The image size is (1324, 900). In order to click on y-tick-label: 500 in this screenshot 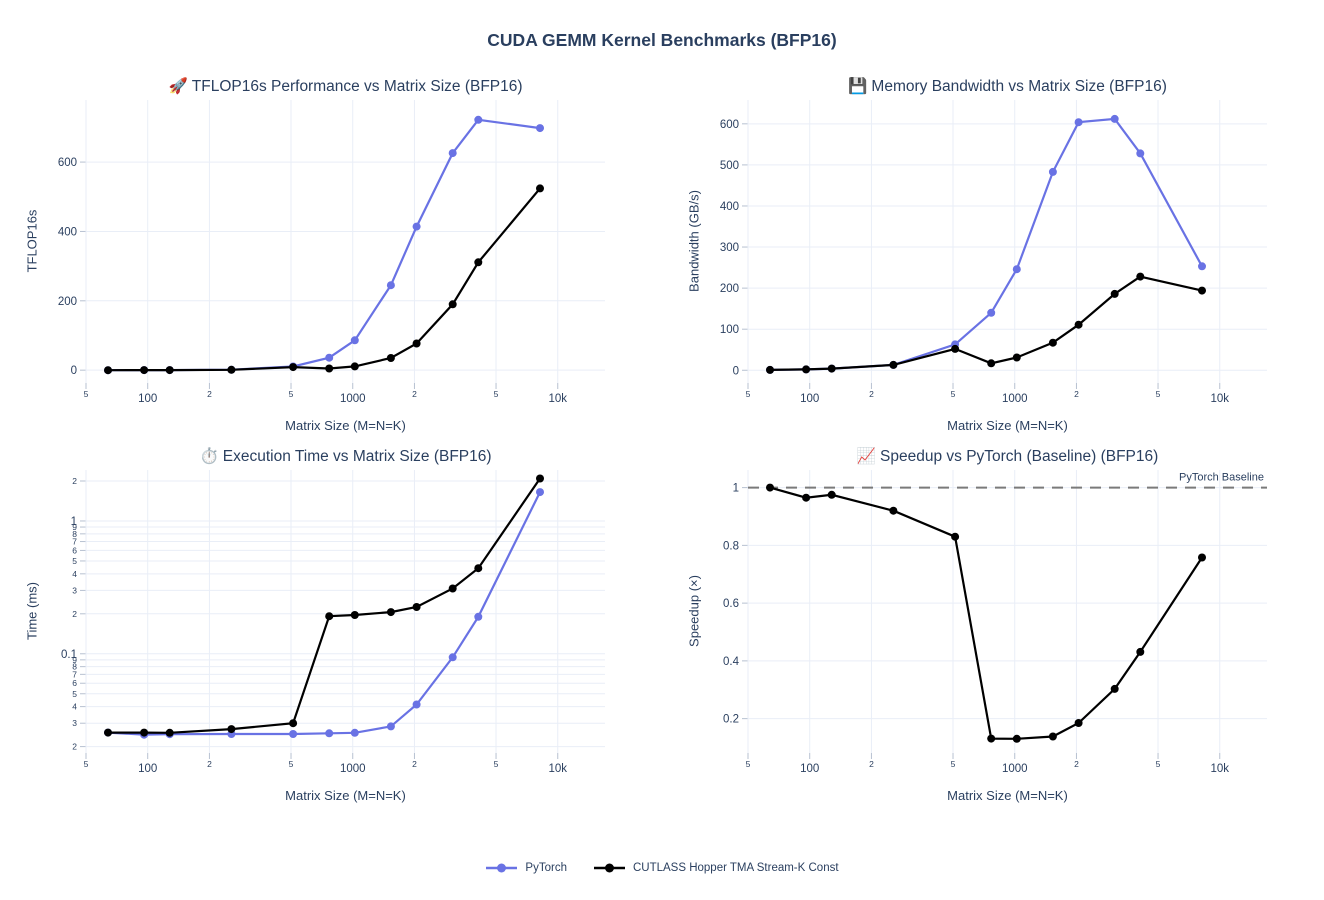, I will do `click(729, 166)`.